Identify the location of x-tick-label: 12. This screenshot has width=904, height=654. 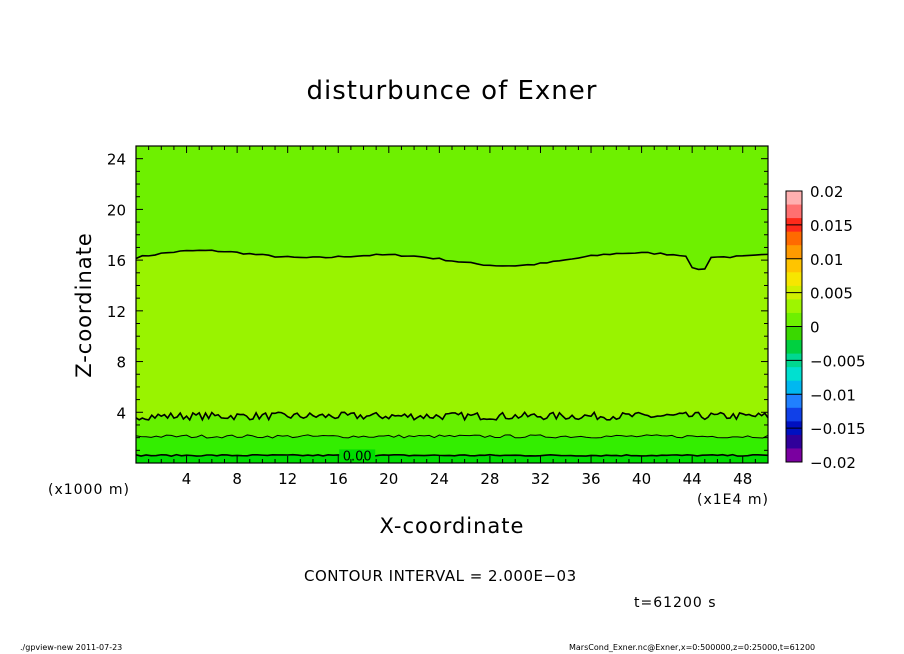
(287, 479).